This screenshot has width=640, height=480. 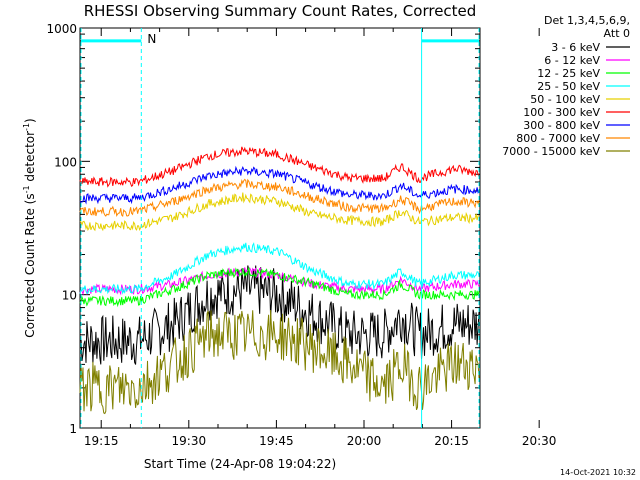 What do you see at coordinates (561, 125) in the screenshot?
I see `legend-entry-6: 300 - 800 keV` at bounding box center [561, 125].